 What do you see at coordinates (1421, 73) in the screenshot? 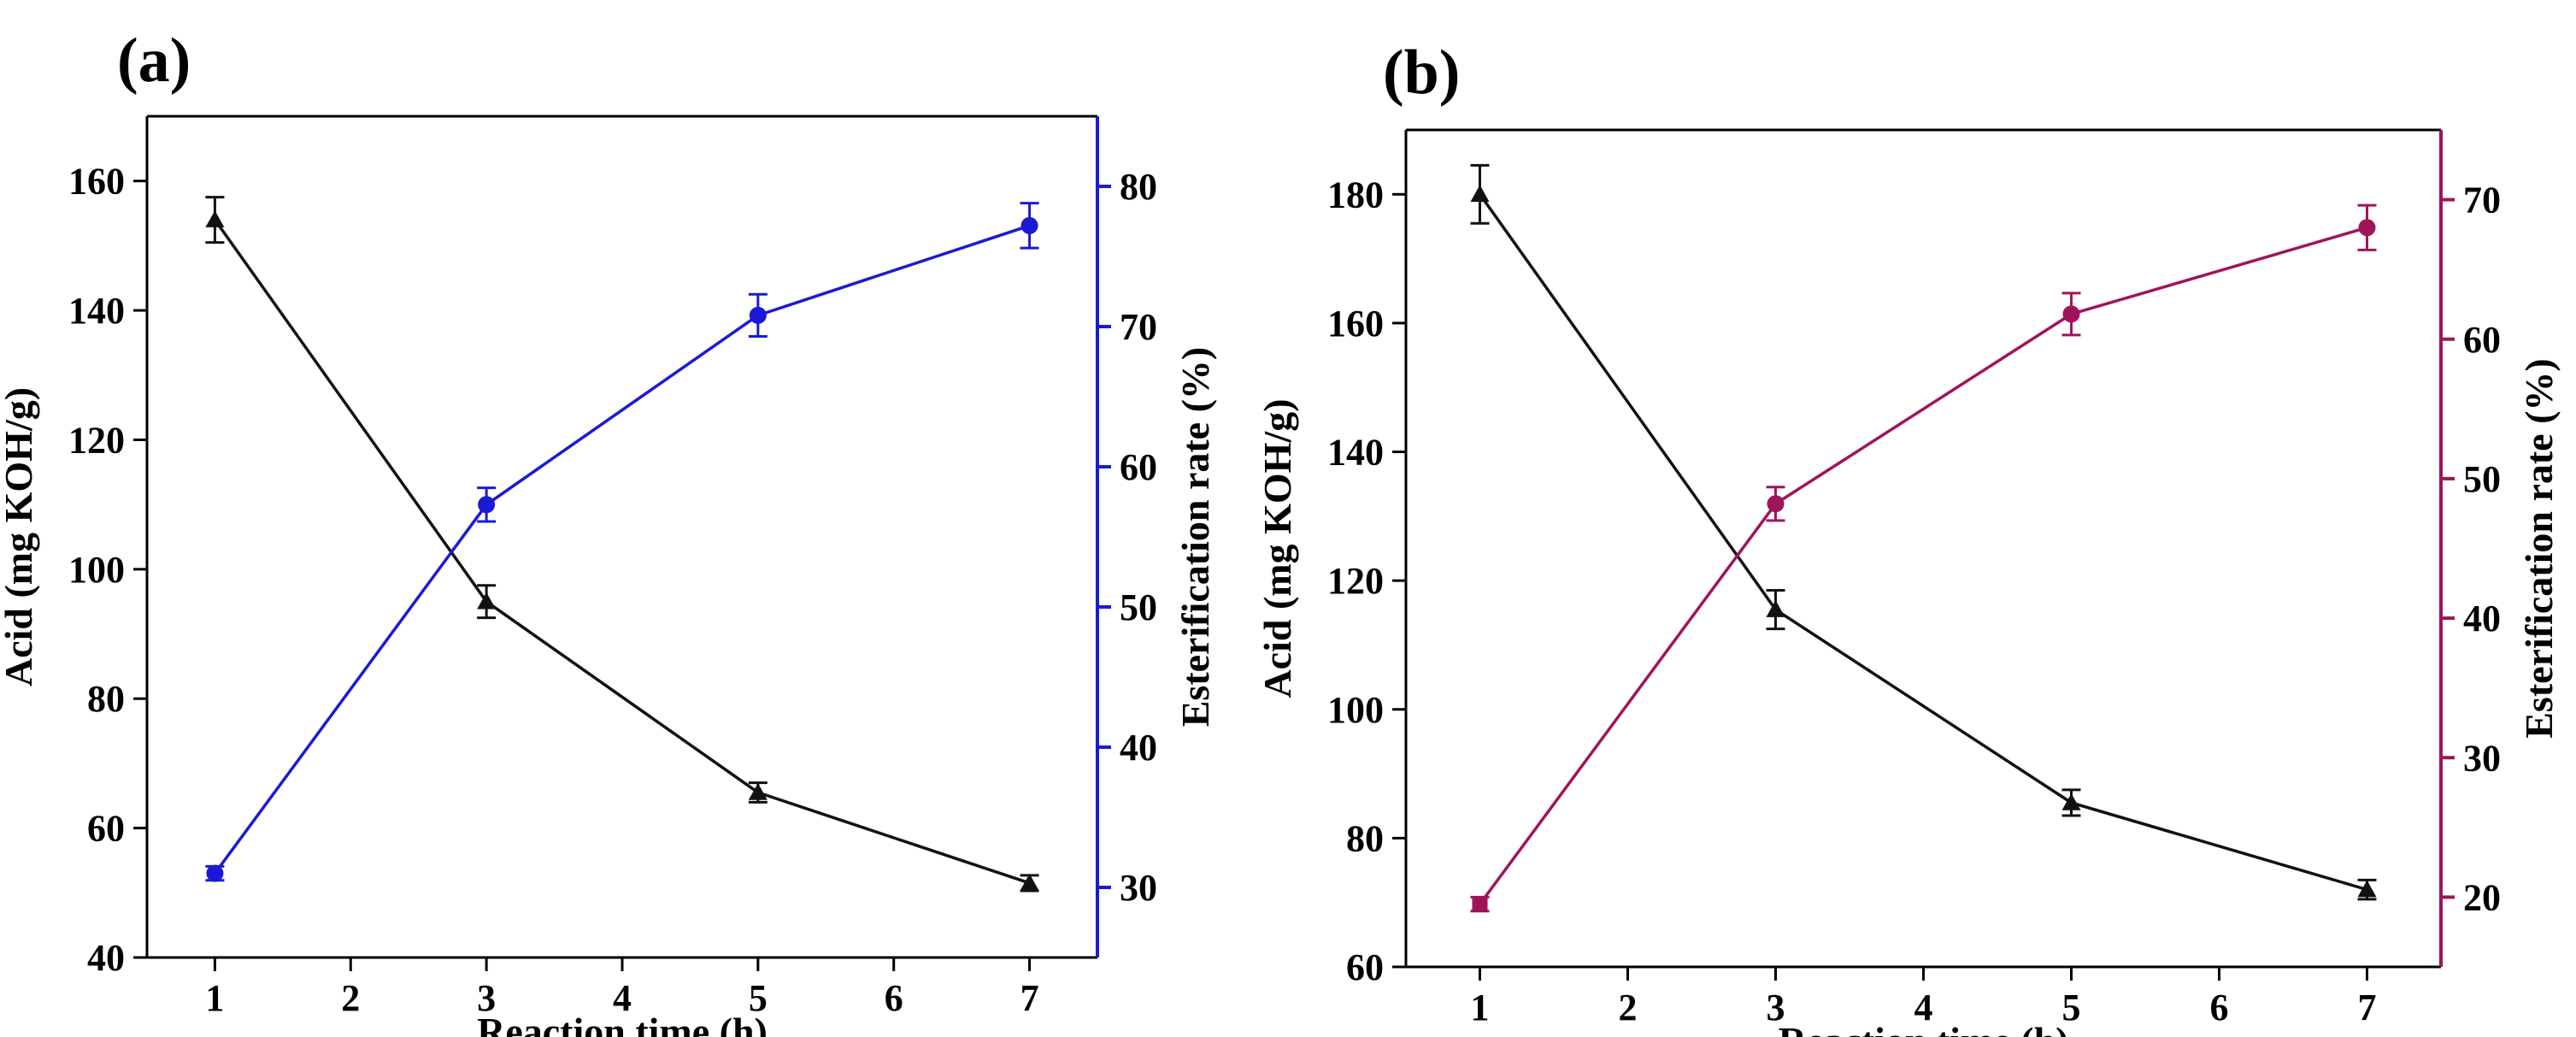
I see `panel-label: (b)` at bounding box center [1421, 73].